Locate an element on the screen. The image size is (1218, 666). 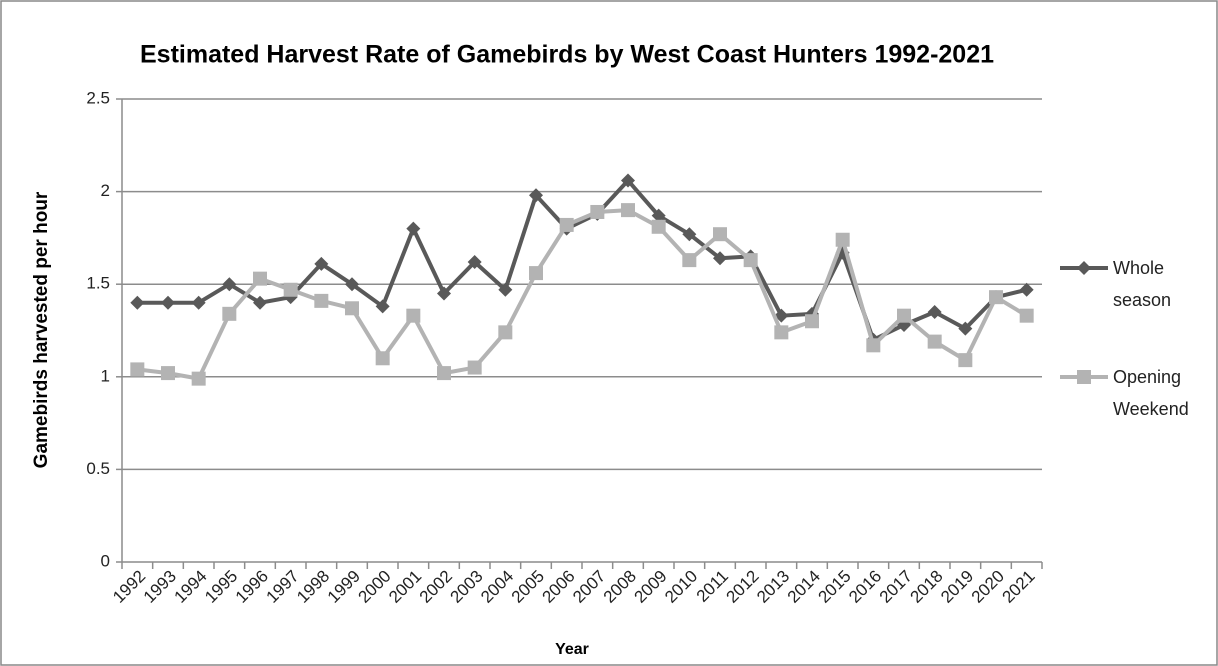
legend-label: Whole season is located at coordinates (1142, 284).